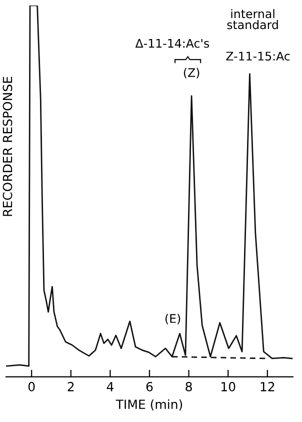 The width and height of the screenshot is (302, 422). Describe the element at coordinates (71, 387) in the screenshot. I see `x-tick-label: 2` at that location.